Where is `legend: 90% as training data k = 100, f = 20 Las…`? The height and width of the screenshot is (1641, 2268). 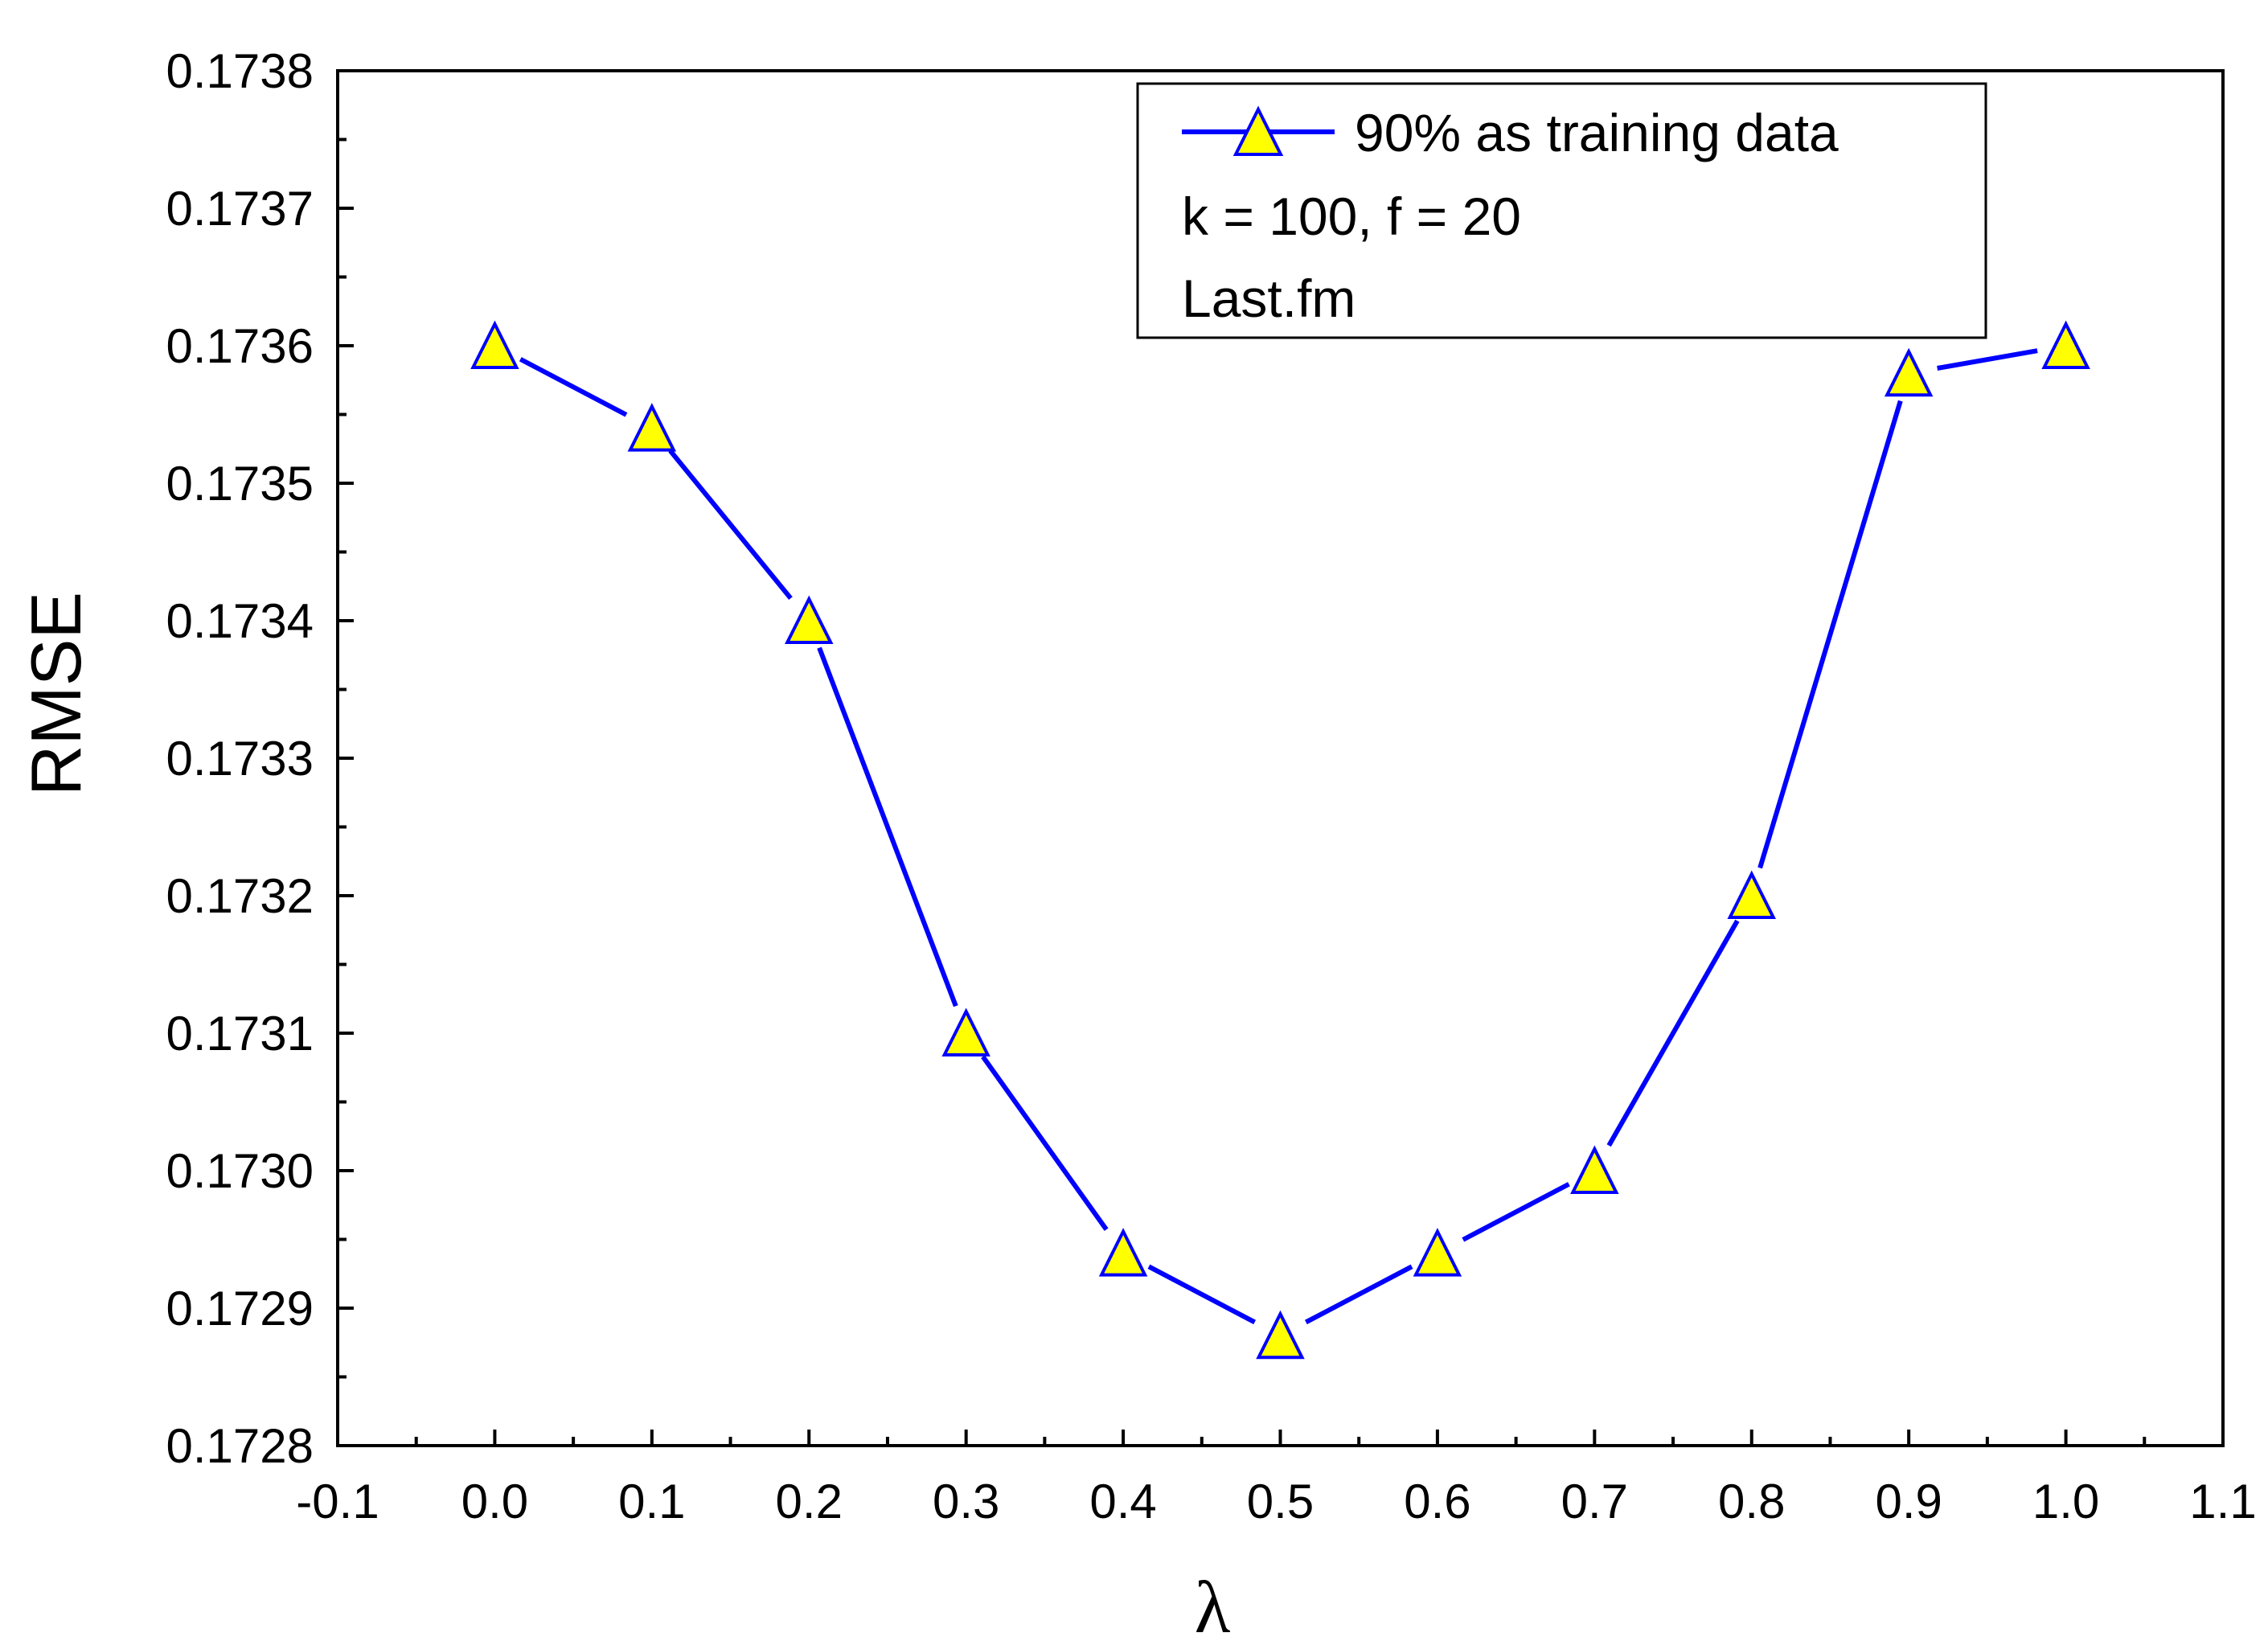 legend: 90% as training data k = 100, f = 20 Las… is located at coordinates (1561, 210).